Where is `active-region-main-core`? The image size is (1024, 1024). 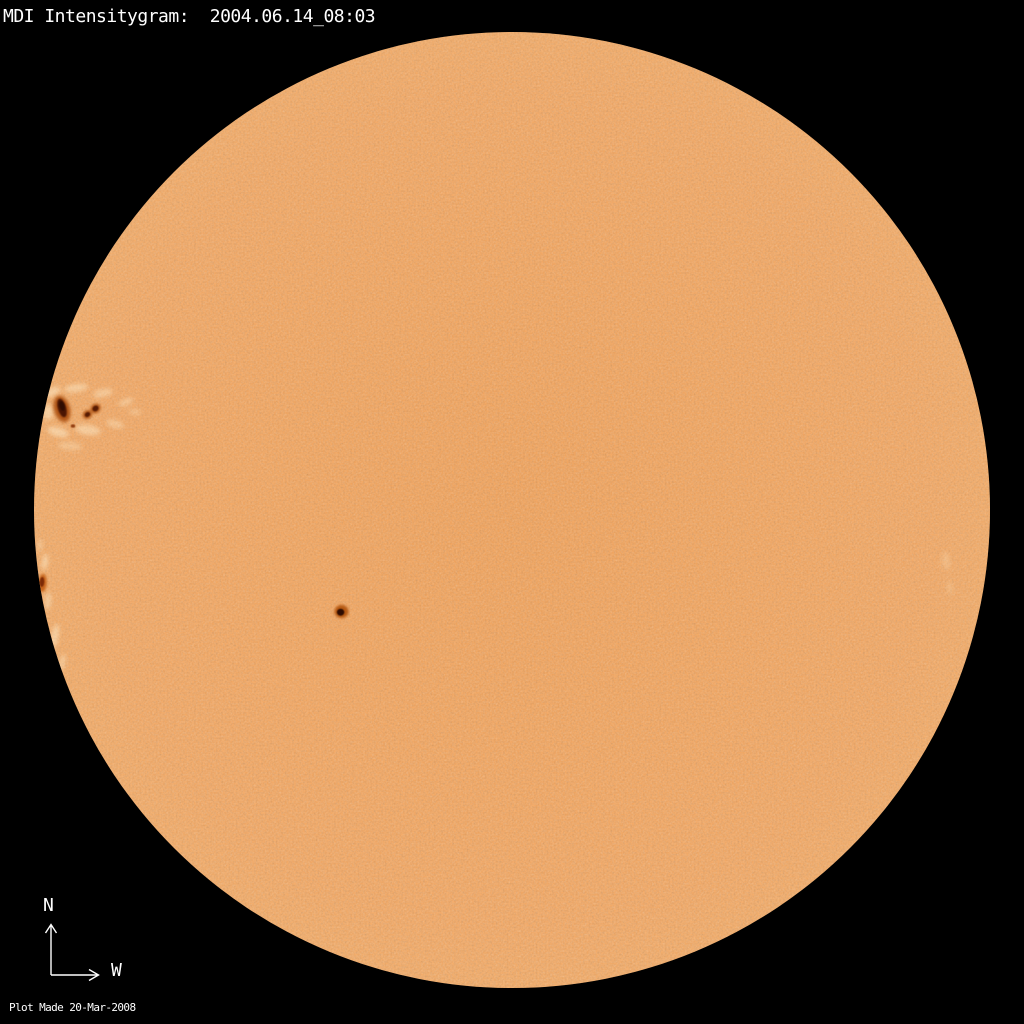
active-region-main-core is located at coordinates (62, 406).